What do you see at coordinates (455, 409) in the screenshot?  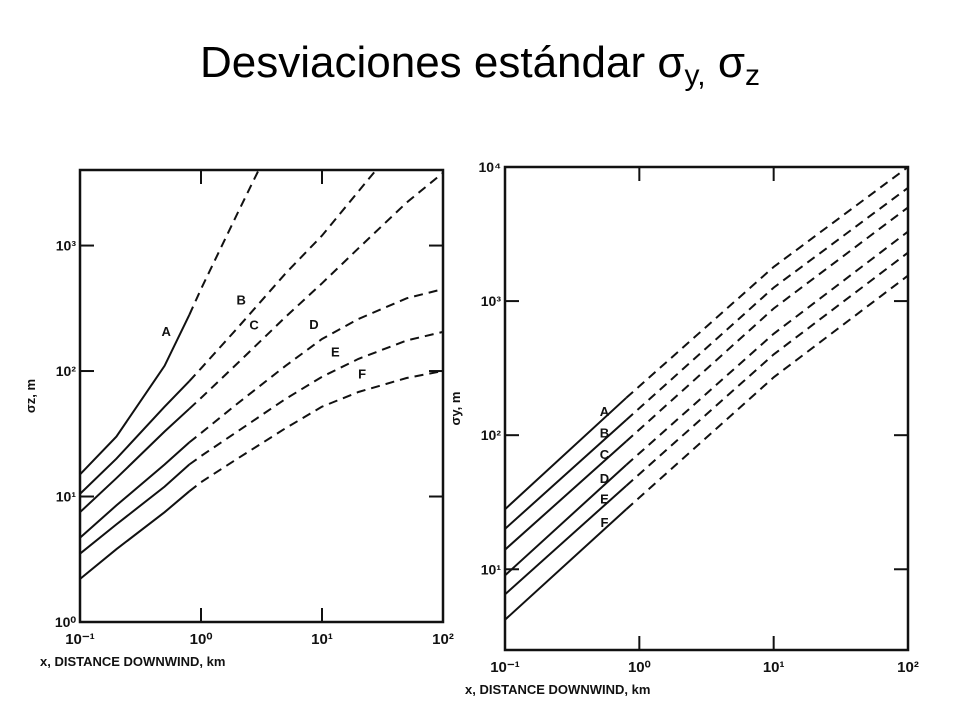 I see `y-axis-label: σy, m` at bounding box center [455, 409].